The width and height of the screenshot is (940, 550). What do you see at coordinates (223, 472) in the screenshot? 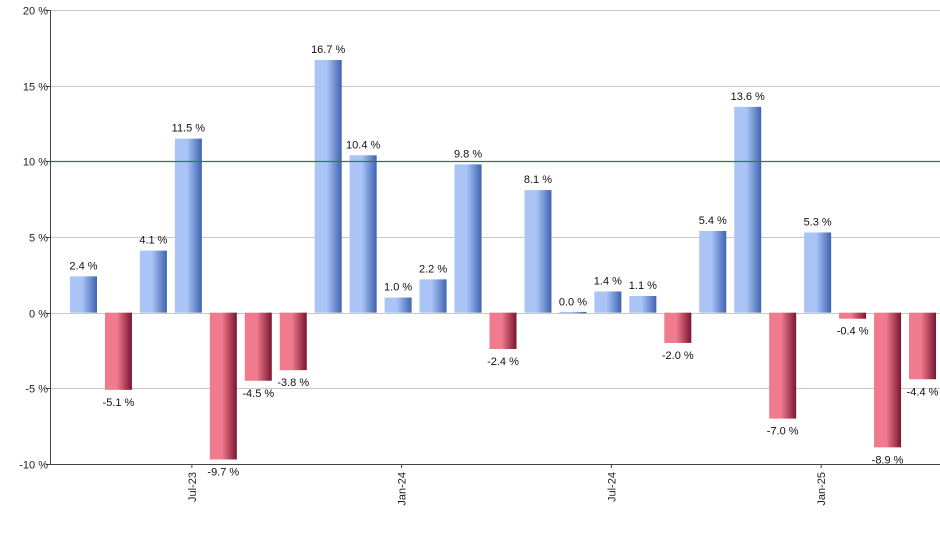
I see `bar-data-label: -9.7 %` at bounding box center [223, 472].